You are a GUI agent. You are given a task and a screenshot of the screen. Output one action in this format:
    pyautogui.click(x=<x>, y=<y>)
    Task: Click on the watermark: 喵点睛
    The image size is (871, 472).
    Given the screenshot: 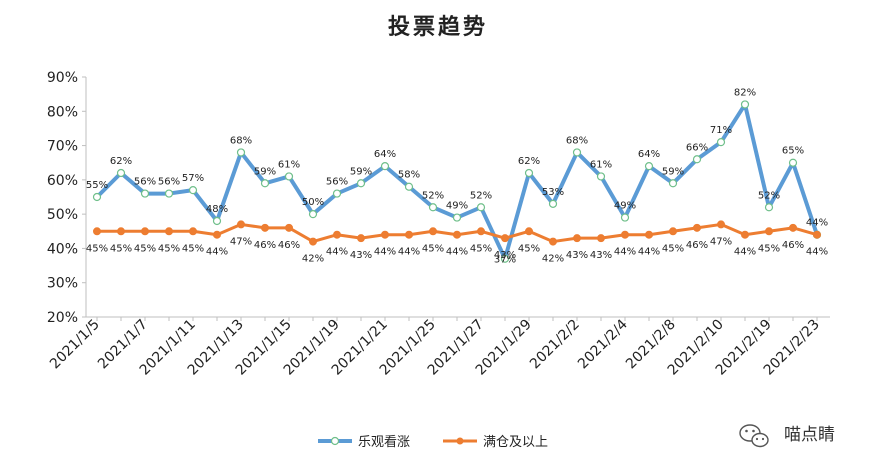 What is the action you would take?
    pyautogui.click(x=787, y=436)
    